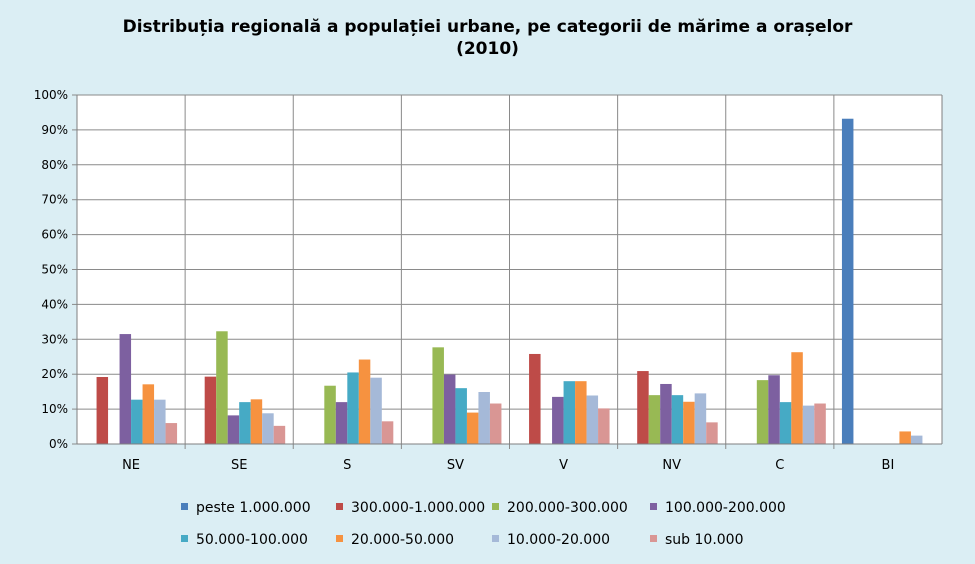  What do you see at coordinates (487, 49) in the screenshot?
I see `chart-subtitle: (2010)` at bounding box center [487, 49].